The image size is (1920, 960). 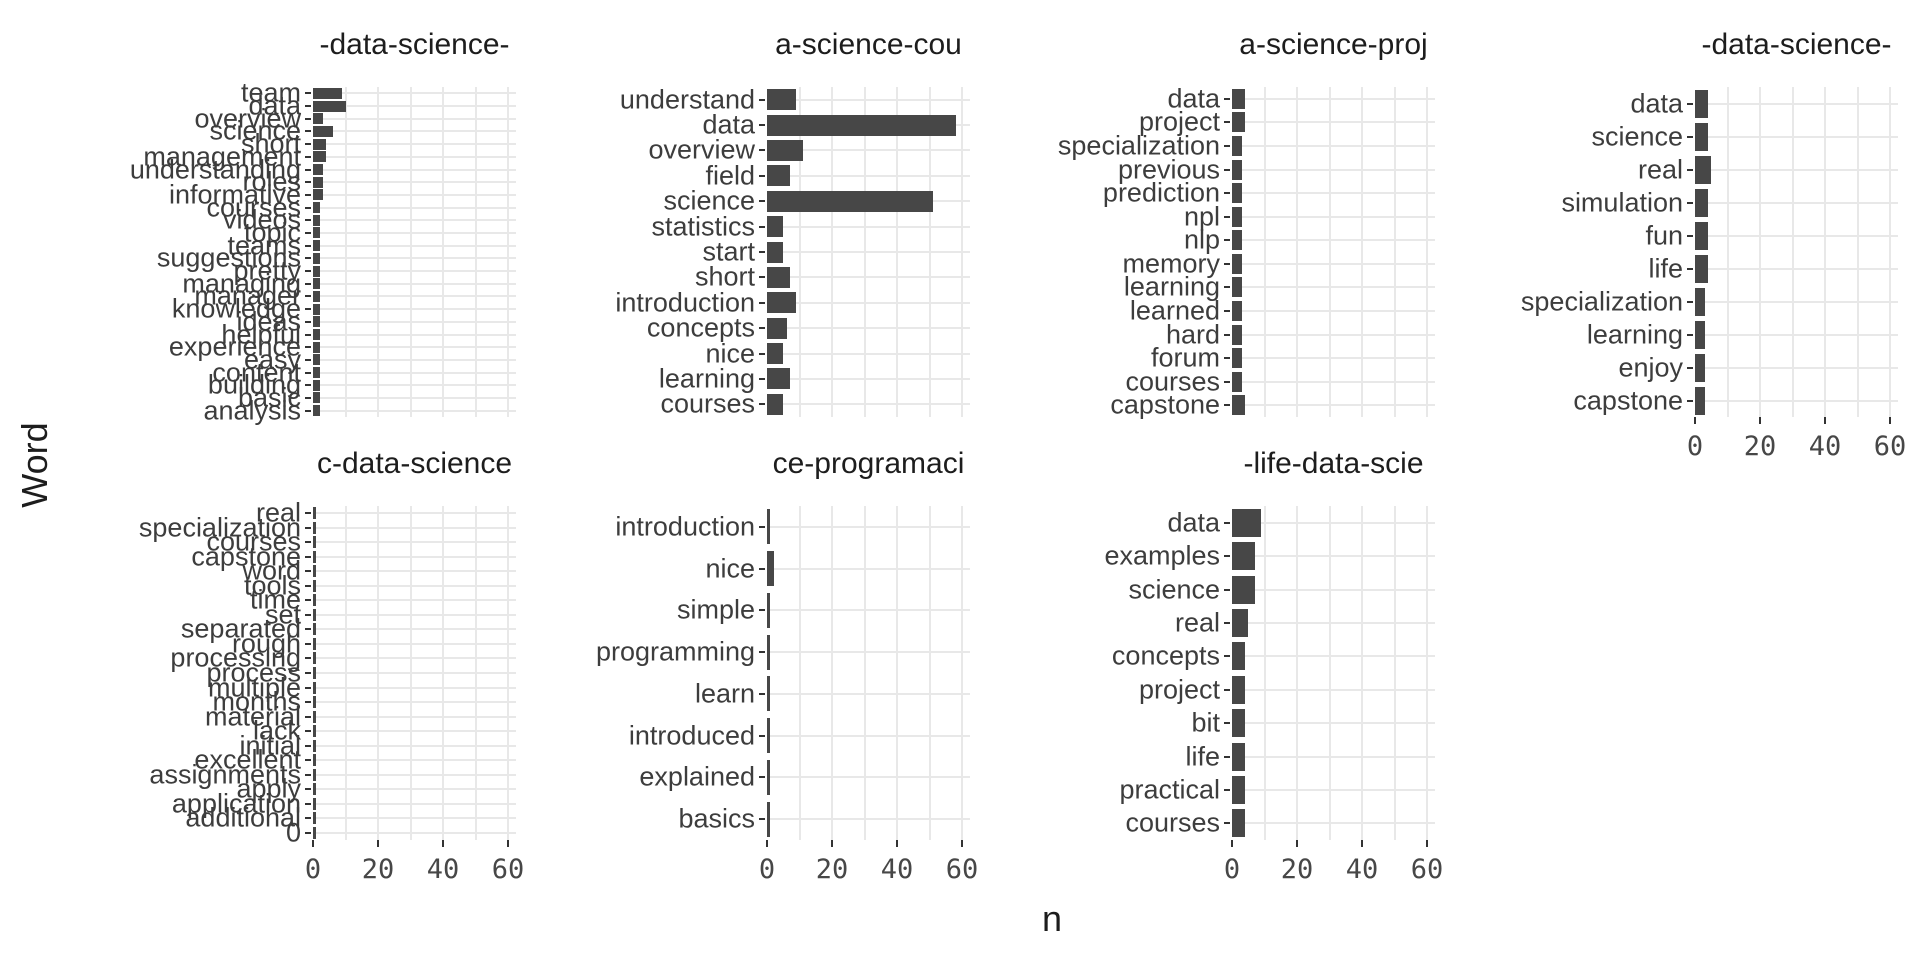 What do you see at coordinates (1205, 722) in the screenshot?
I see `category-label: bit` at bounding box center [1205, 722].